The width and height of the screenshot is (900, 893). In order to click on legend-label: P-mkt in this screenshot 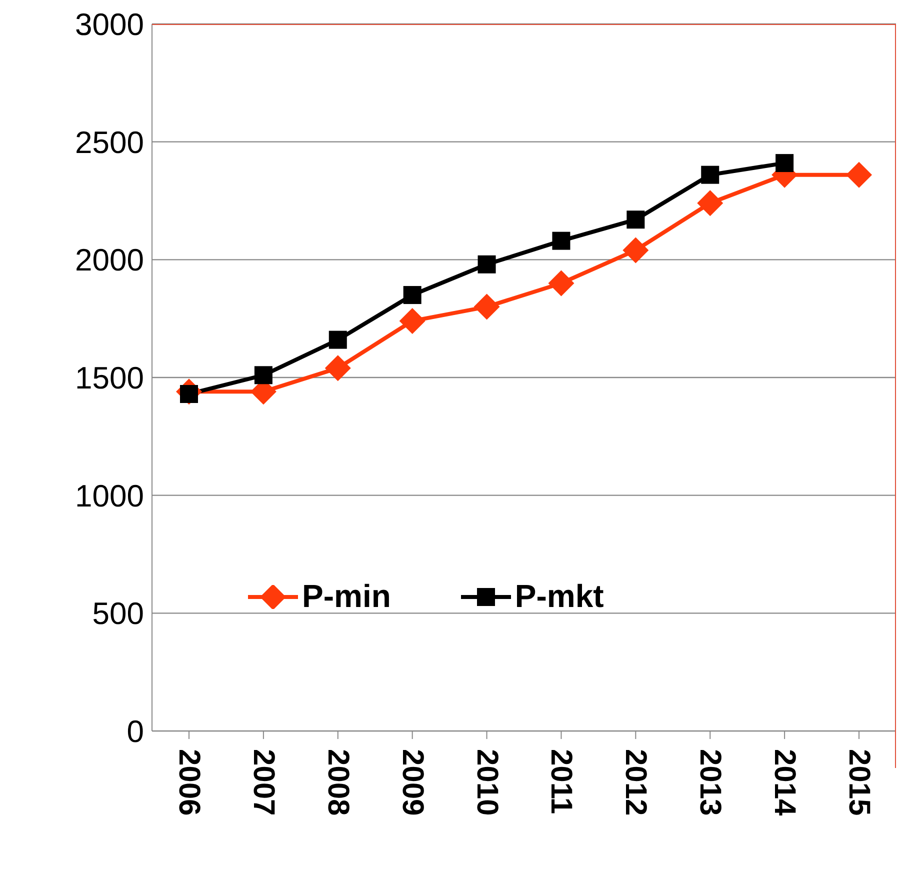, I will do `click(559, 596)`.